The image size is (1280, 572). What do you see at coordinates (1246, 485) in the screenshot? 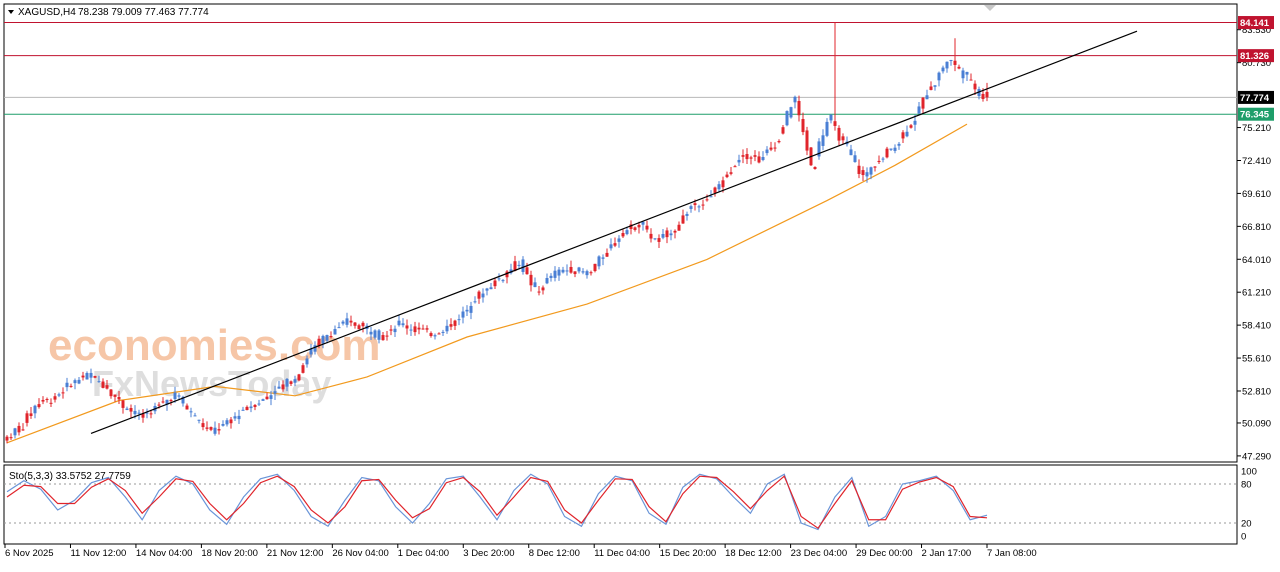
I see `stochastic-tick-label: 80` at bounding box center [1246, 485].